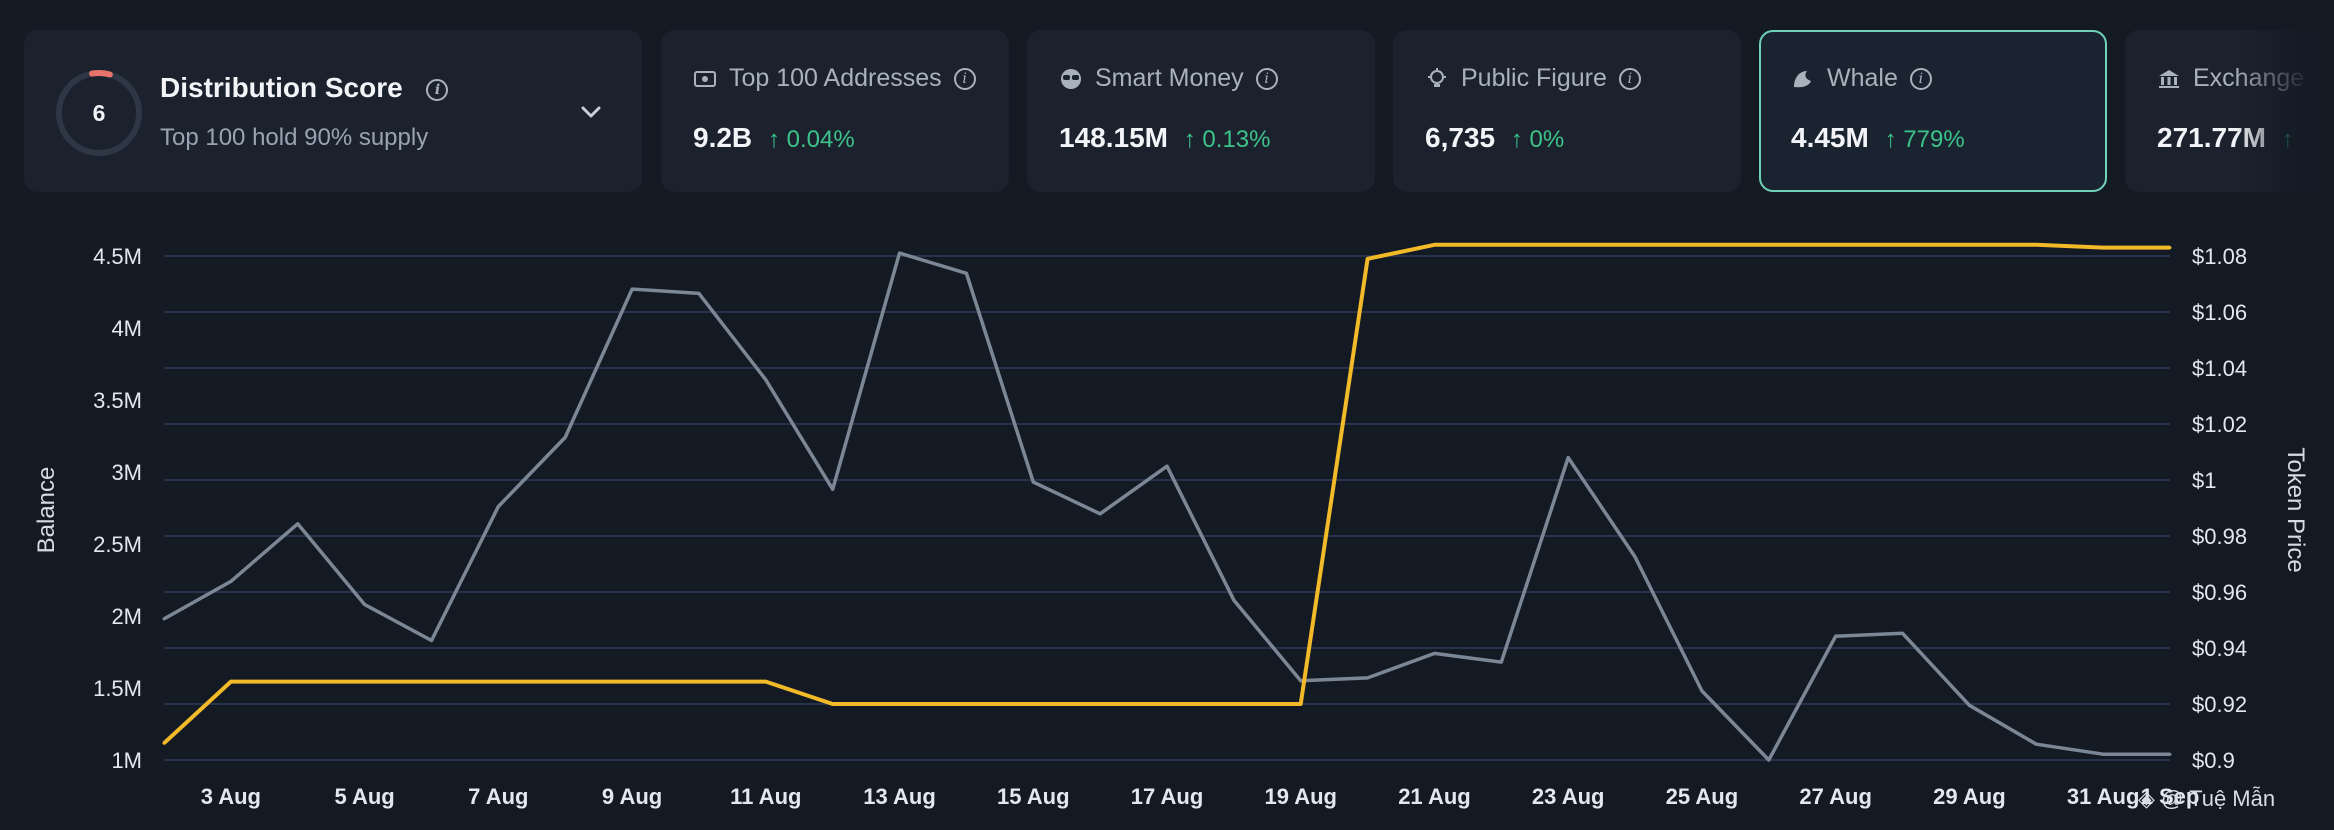 Image resolution: width=2334 pixels, height=830 pixels. Describe the element at coordinates (2219, 312) in the screenshot. I see `y2-tick-label: $1.06` at that location.